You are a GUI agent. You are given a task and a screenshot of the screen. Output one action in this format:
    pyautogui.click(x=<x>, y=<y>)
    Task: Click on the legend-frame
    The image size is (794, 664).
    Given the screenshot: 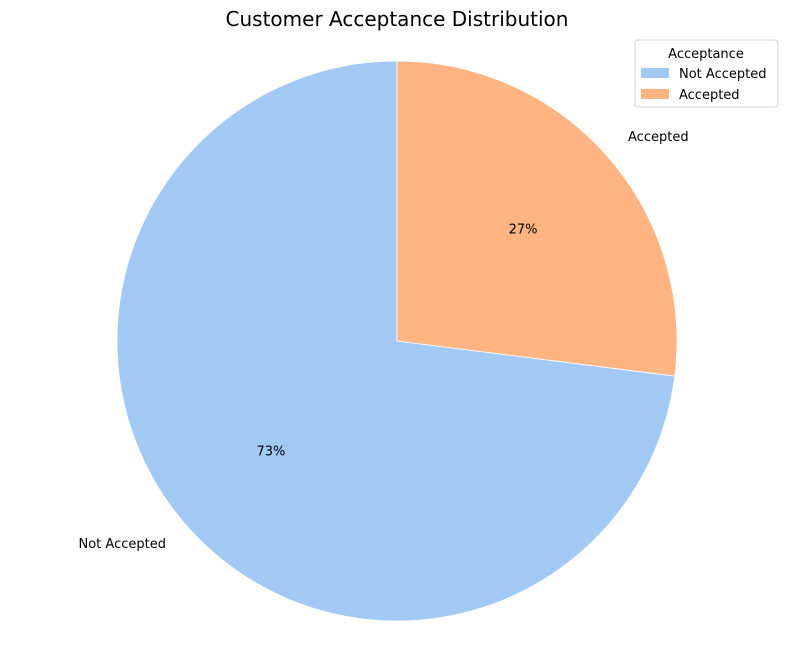 What is the action you would take?
    pyautogui.click(x=706, y=73)
    